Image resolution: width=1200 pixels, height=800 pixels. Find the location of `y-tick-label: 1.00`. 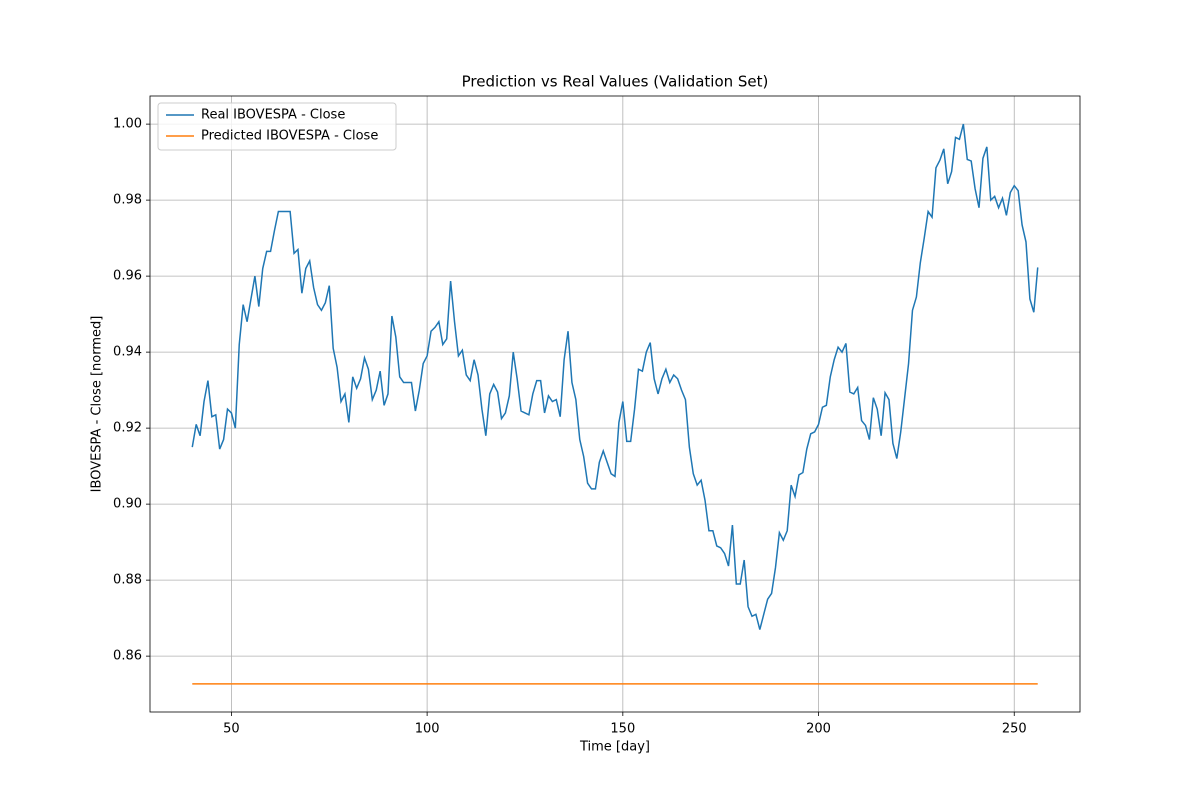

y-tick-label: 1.00 is located at coordinates (127, 124).